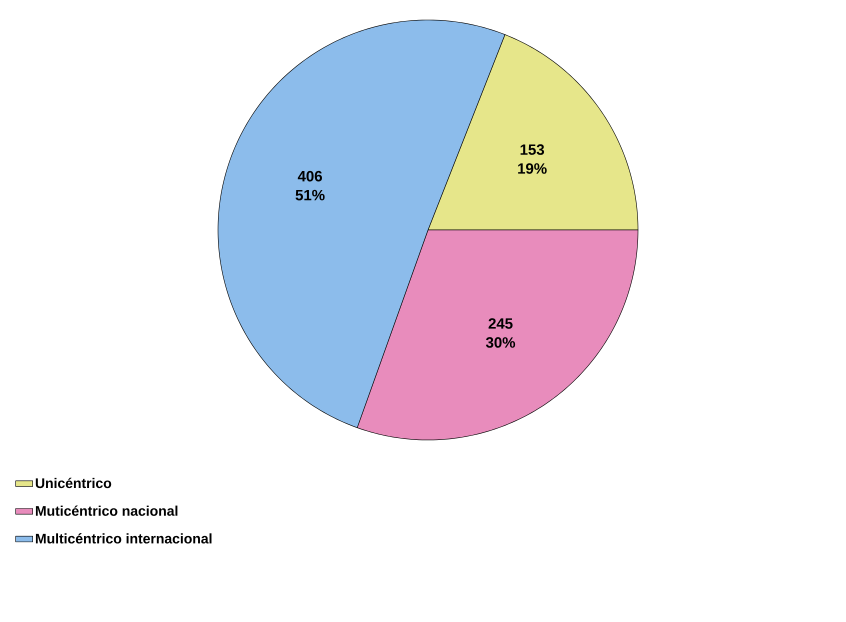 The height and width of the screenshot is (622, 846). I want to click on legend-label: Unicéntrico, so click(74, 483).